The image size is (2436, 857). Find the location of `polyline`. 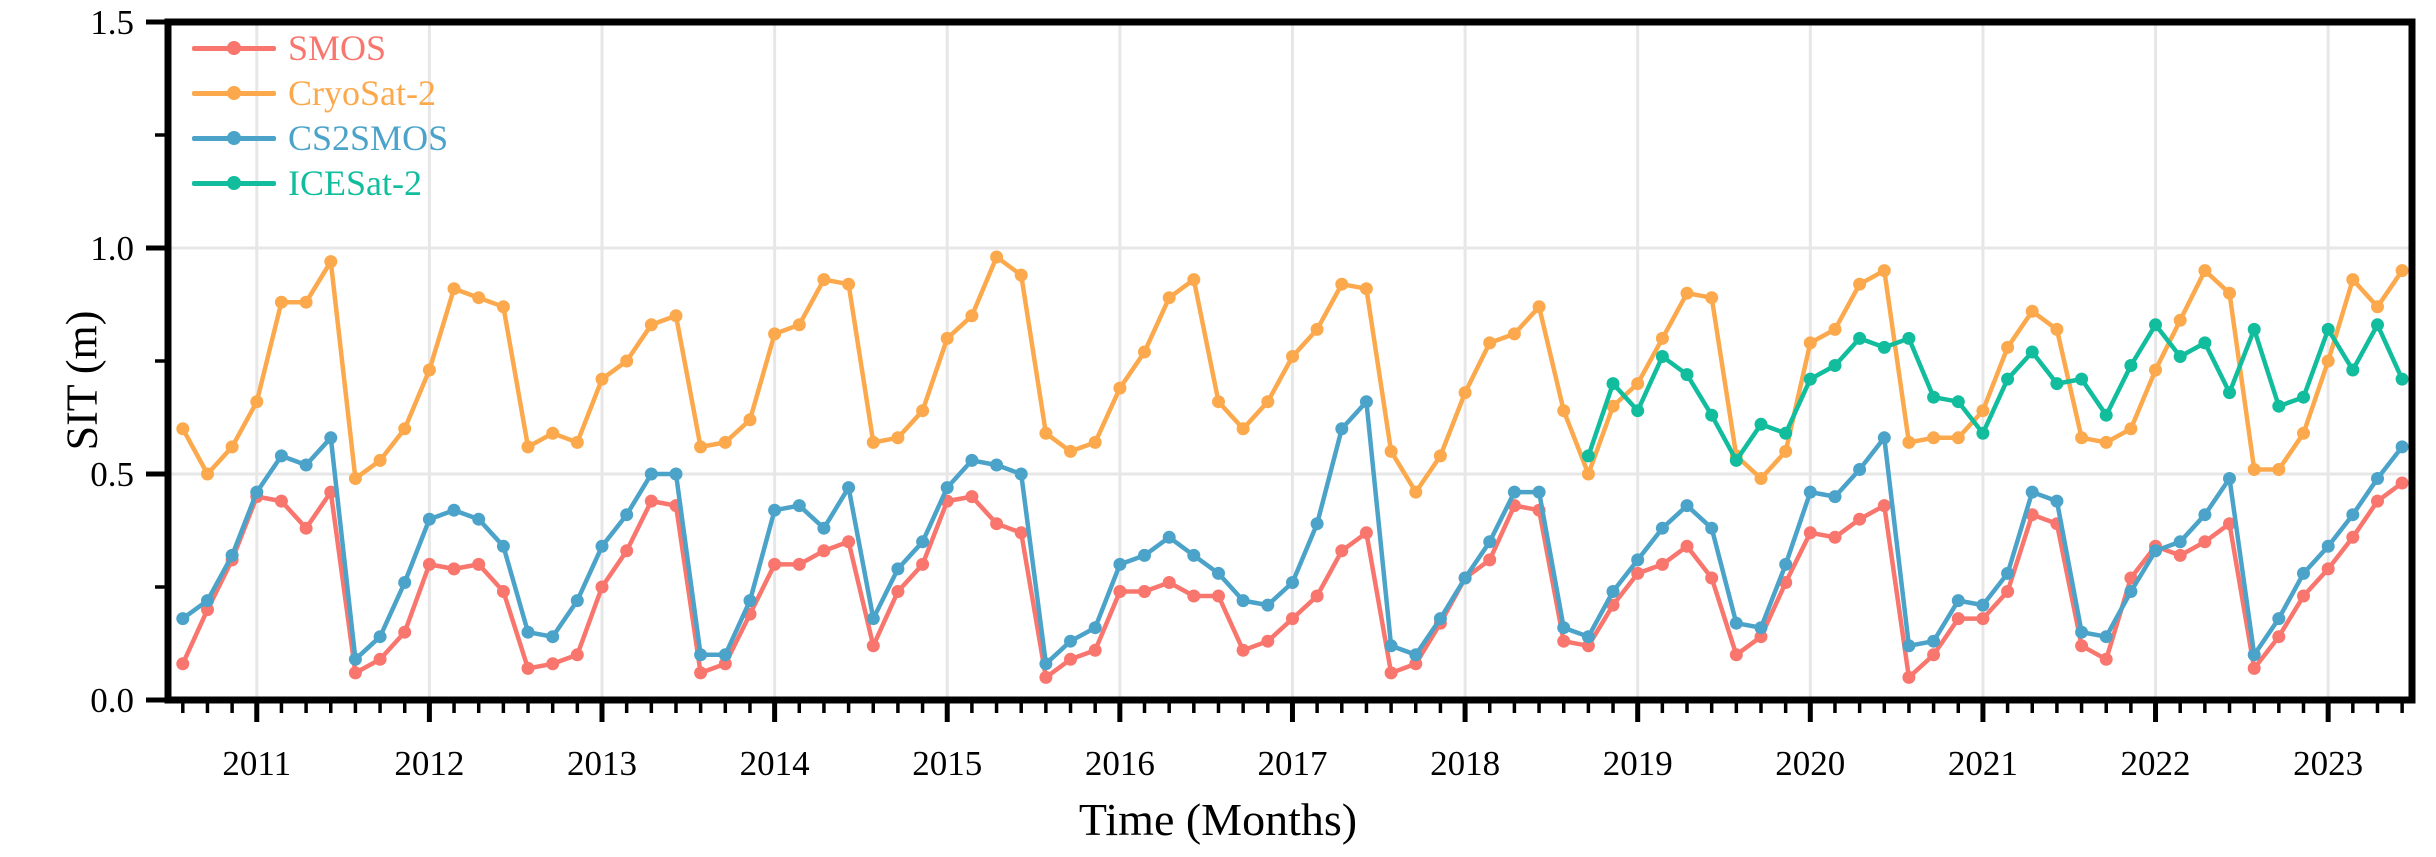

polyline is located at coordinates (1995, 392).